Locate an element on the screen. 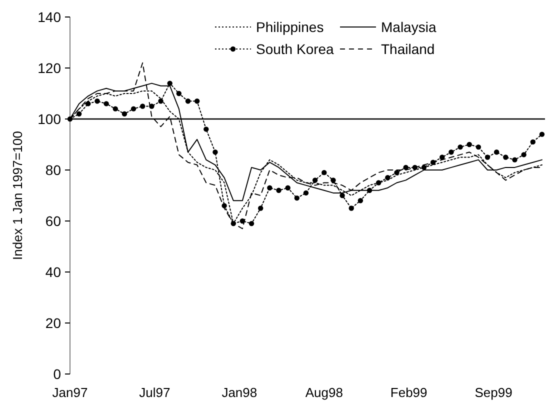 This screenshot has width=547, height=406. y-tick-label: 60 is located at coordinates (53, 220).